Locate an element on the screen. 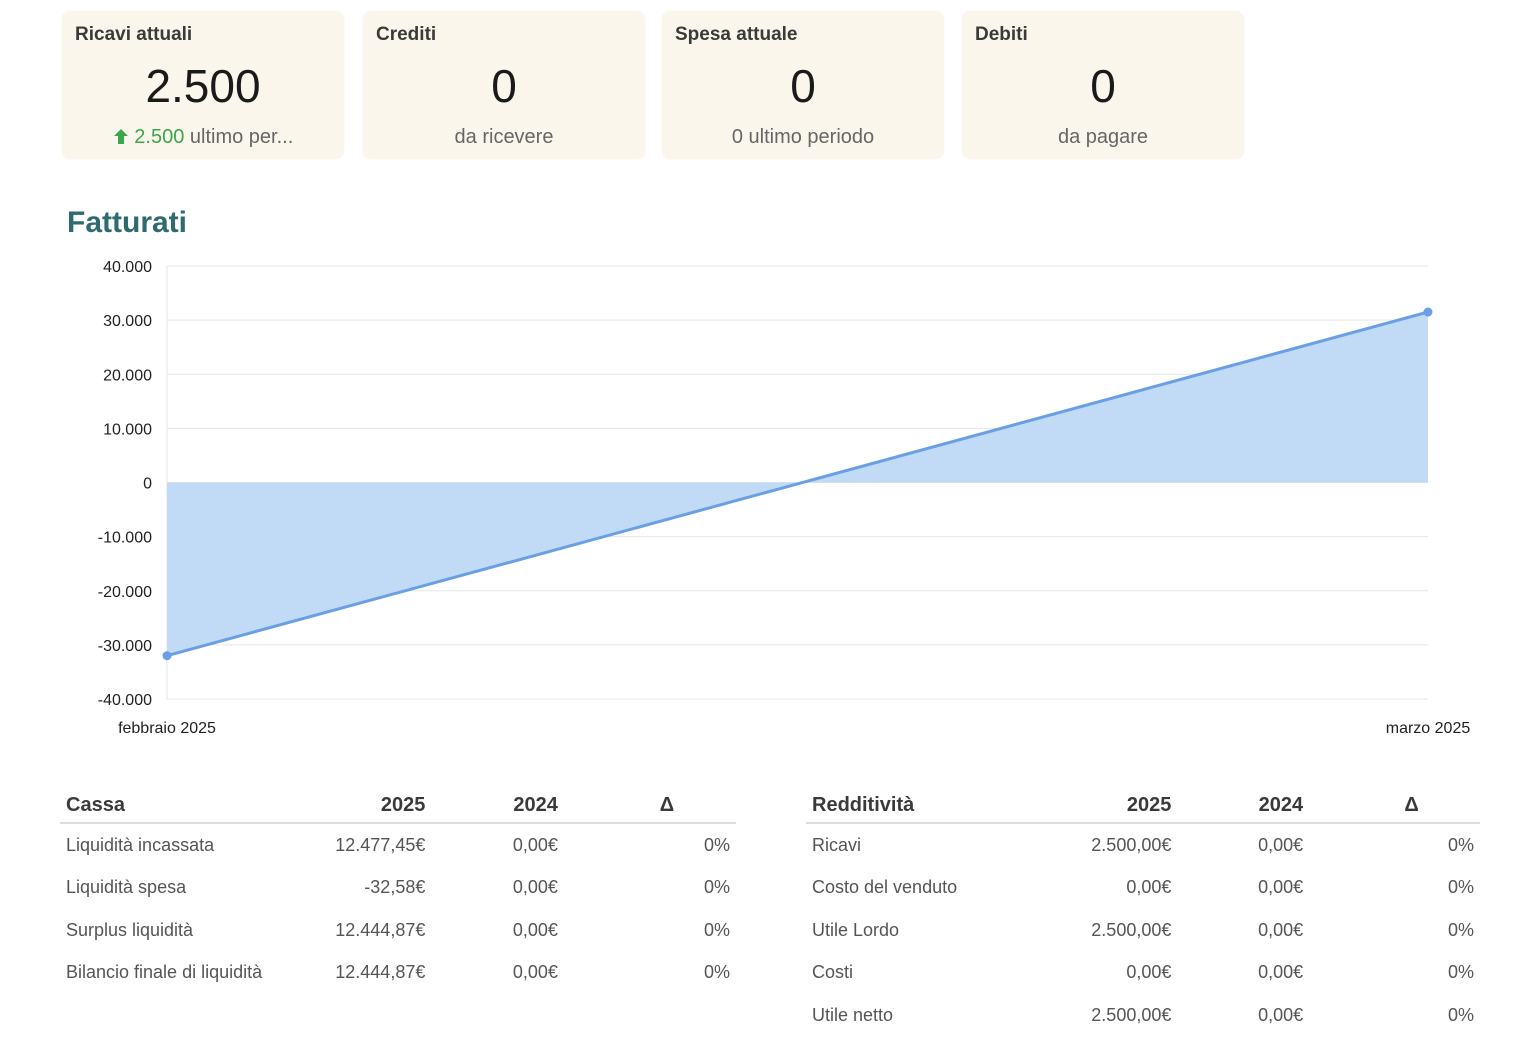  card-value: 2.500 is located at coordinates (203, 86).